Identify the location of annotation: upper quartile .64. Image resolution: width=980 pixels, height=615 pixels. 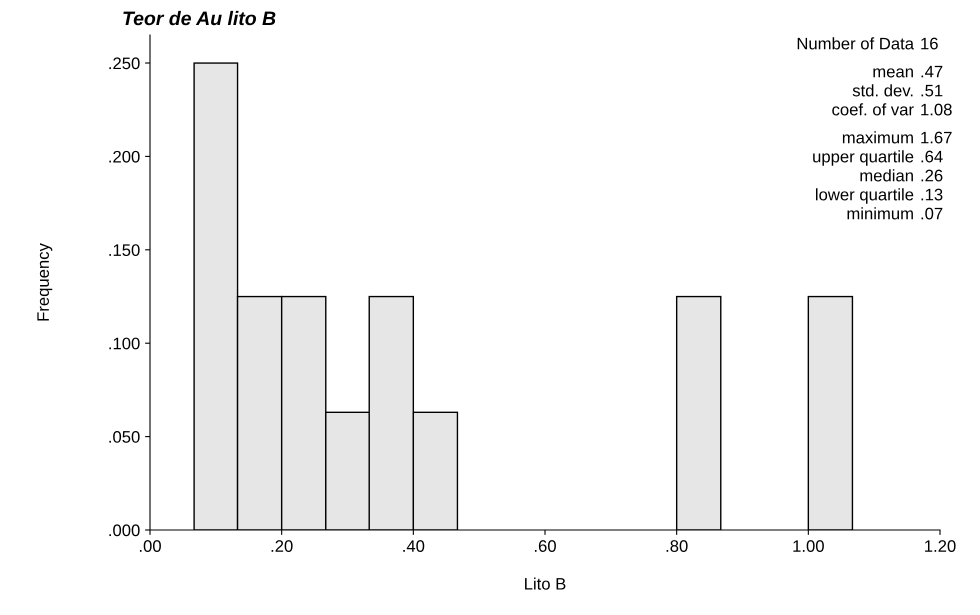
(878, 158).